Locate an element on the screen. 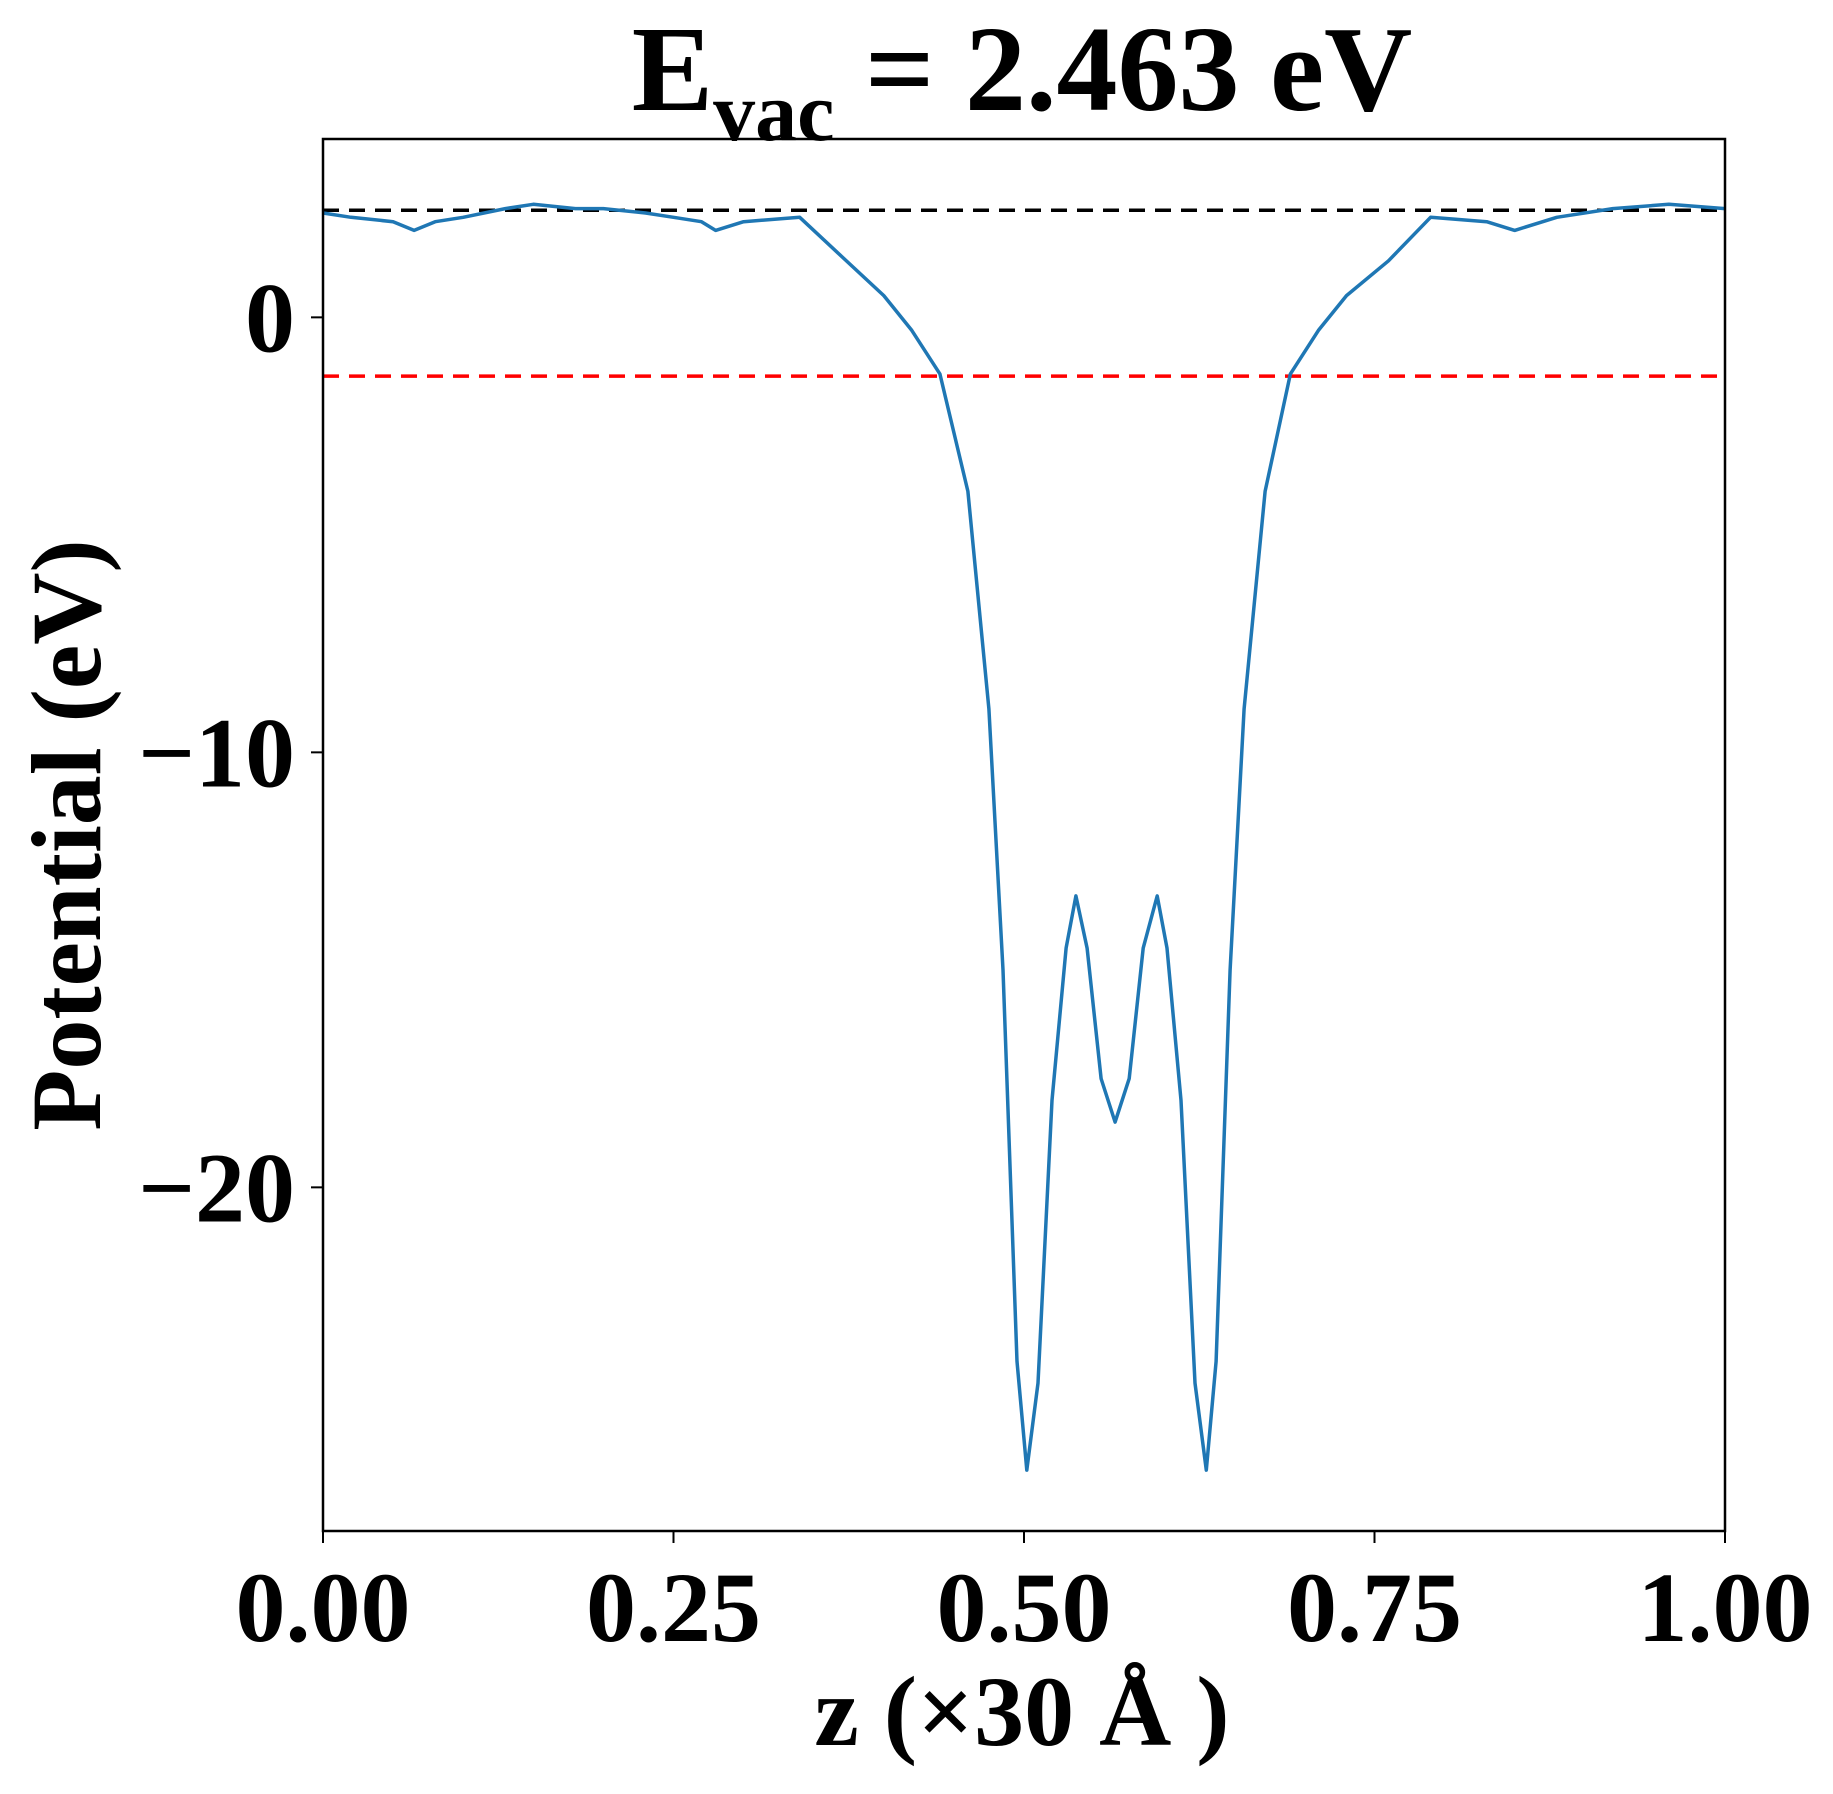  y-axis-label: Potential (eV) is located at coordinates (66, 834).